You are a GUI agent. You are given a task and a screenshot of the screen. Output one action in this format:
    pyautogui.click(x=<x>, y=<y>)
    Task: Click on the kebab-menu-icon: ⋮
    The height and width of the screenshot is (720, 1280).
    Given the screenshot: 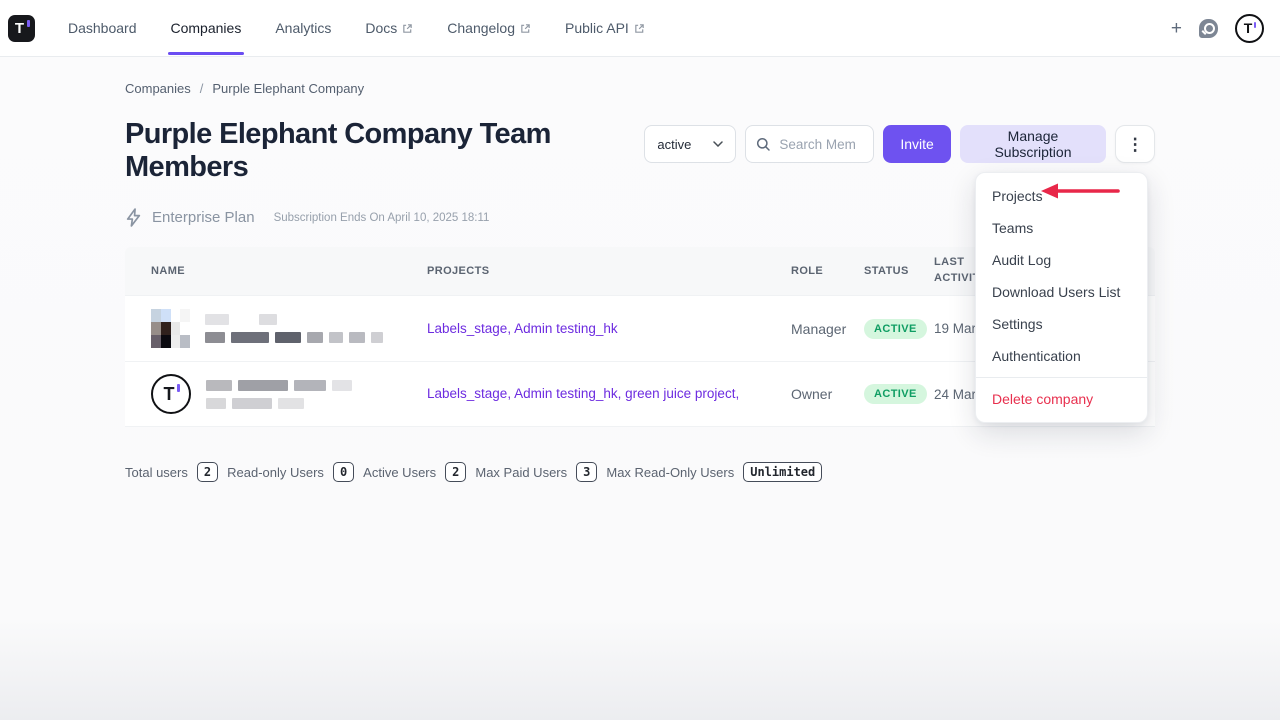 What is the action you would take?
    pyautogui.click(x=1135, y=144)
    